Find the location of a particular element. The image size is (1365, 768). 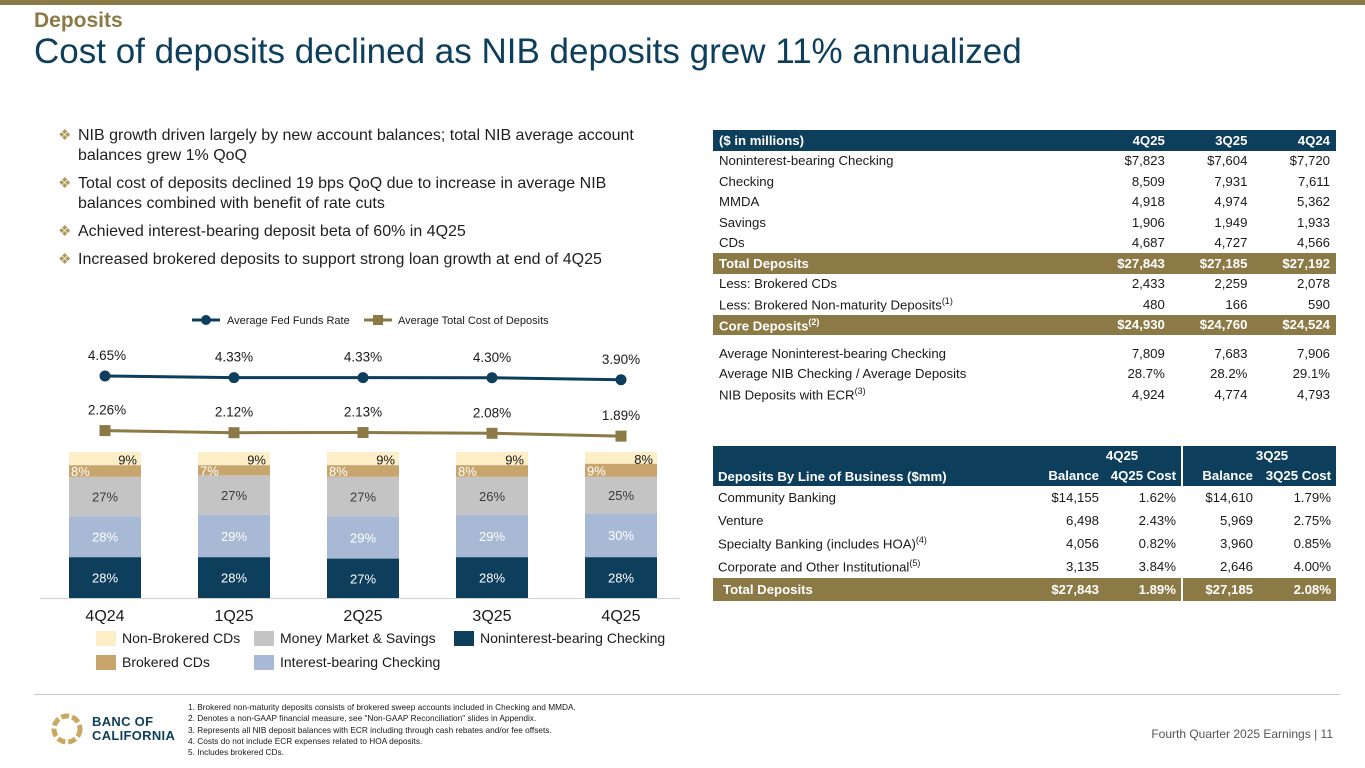

footnote-ref: (4) is located at coordinates (921, 540).